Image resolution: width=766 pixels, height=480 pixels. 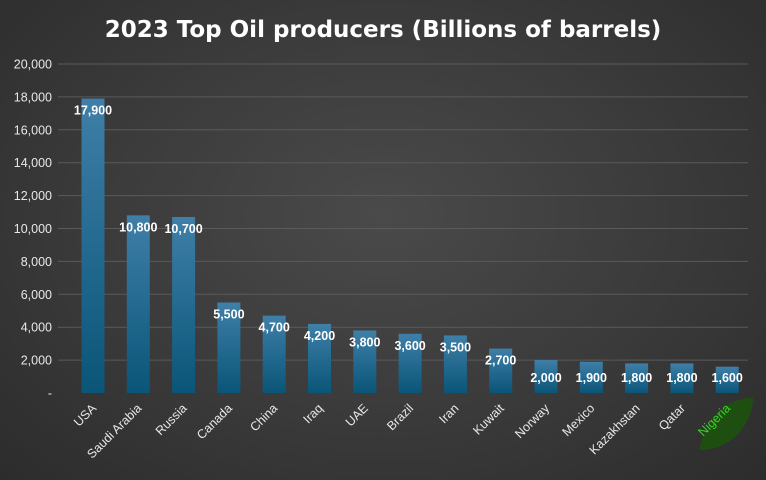 I want to click on y-tick-label: 2,000, so click(x=36, y=361).